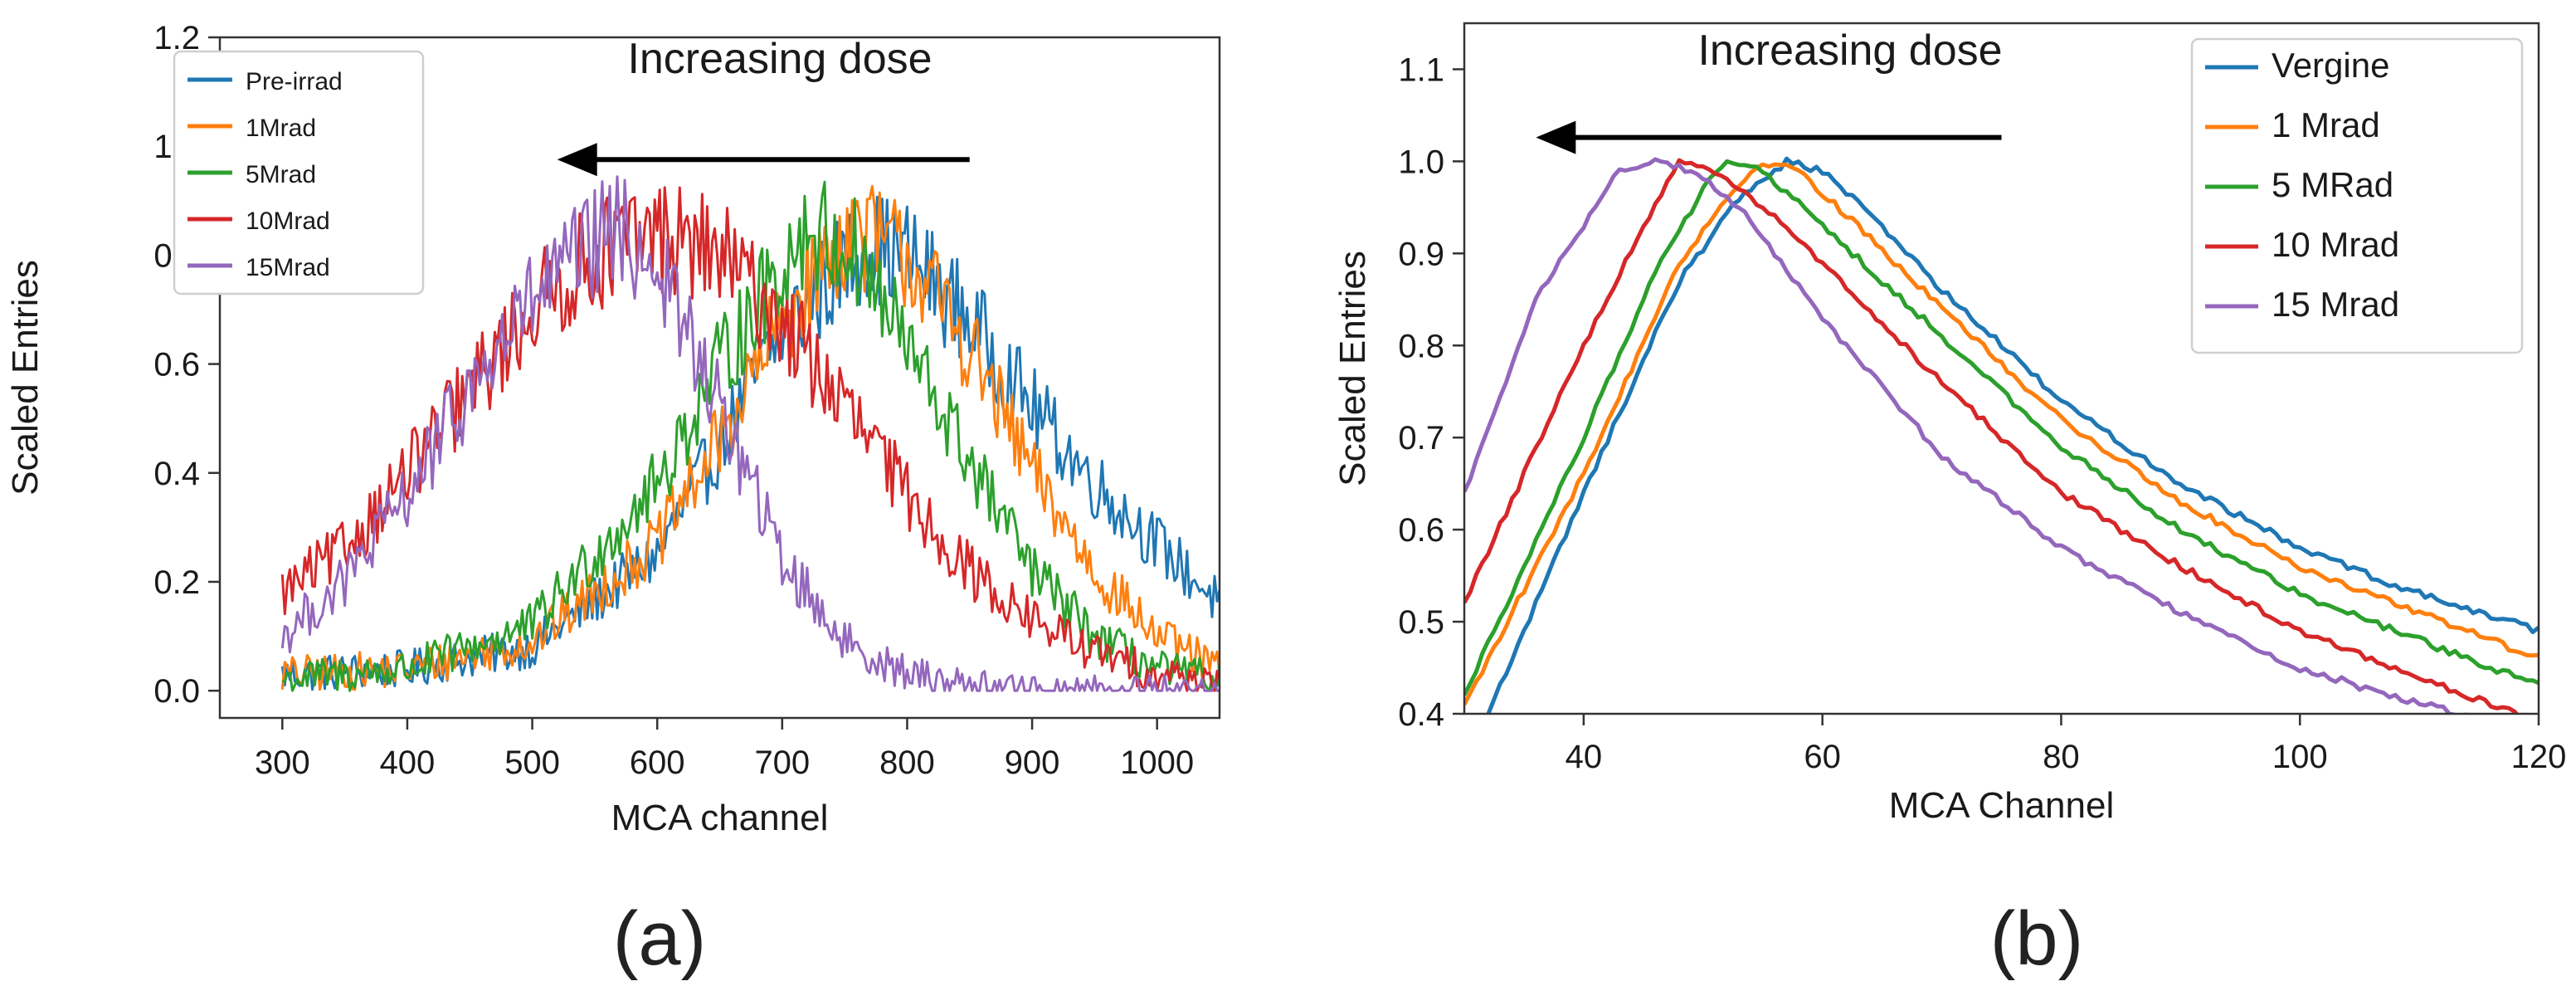 Image resolution: width=2576 pixels, height=991 pixels. What do you see at coordinates (577, 160) in the screenshot?
I see `annotation-arrowhead-a` at bounding box center [577, 160].